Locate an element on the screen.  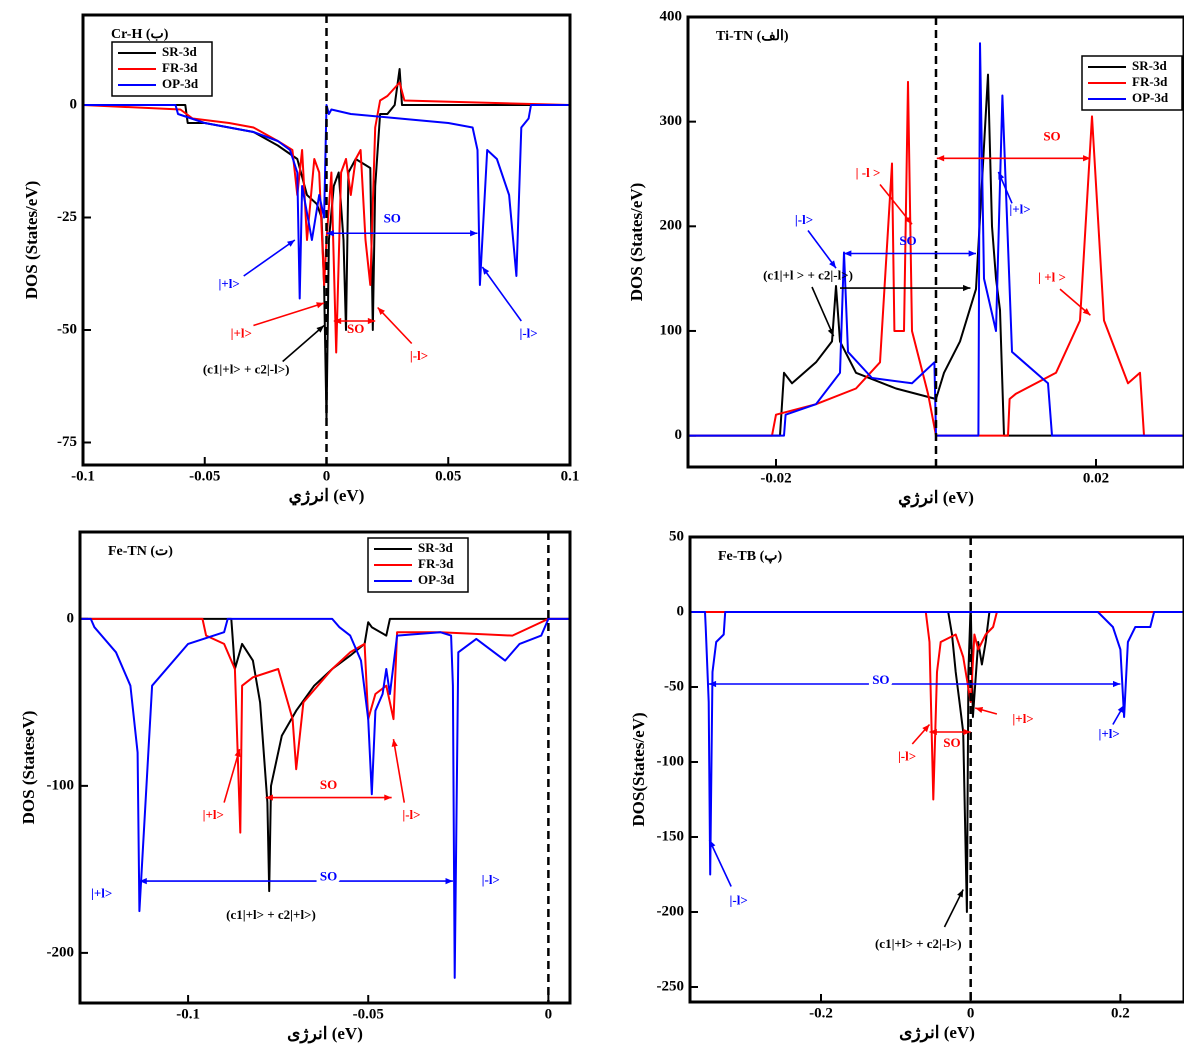
y-tick-label: -250 is located at coordinates (671, 986).